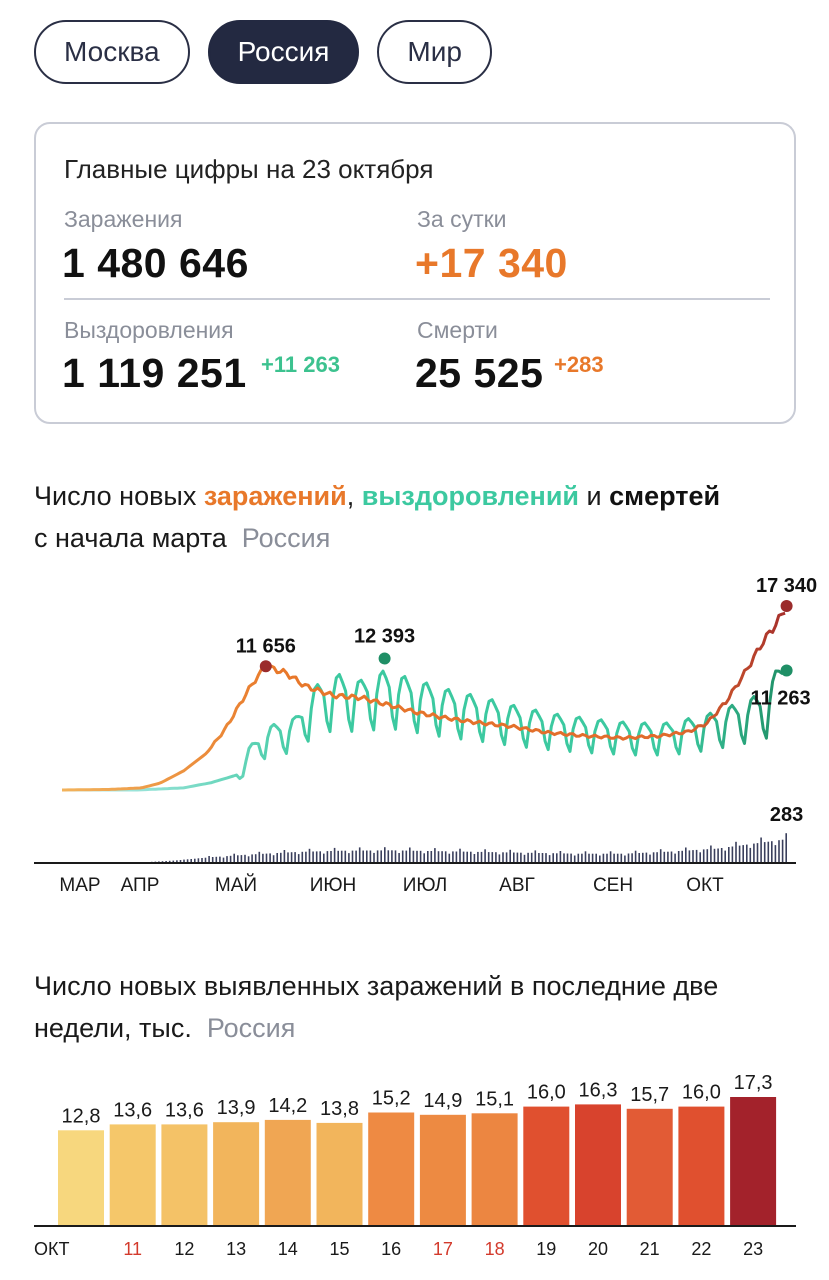  I want to click on summary-title: Главные цифры на 23 октября, so click(249, 169).